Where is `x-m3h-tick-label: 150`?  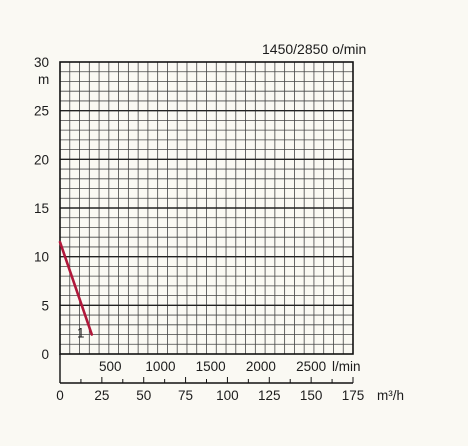 x-m3h-tick-label: 150 is located at coordinates (311, 395).